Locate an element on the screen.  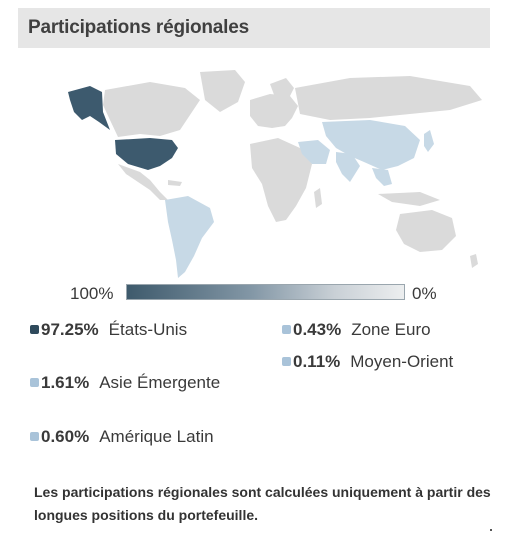
map-region-southeast-asia is located at coordinates (382, 177).